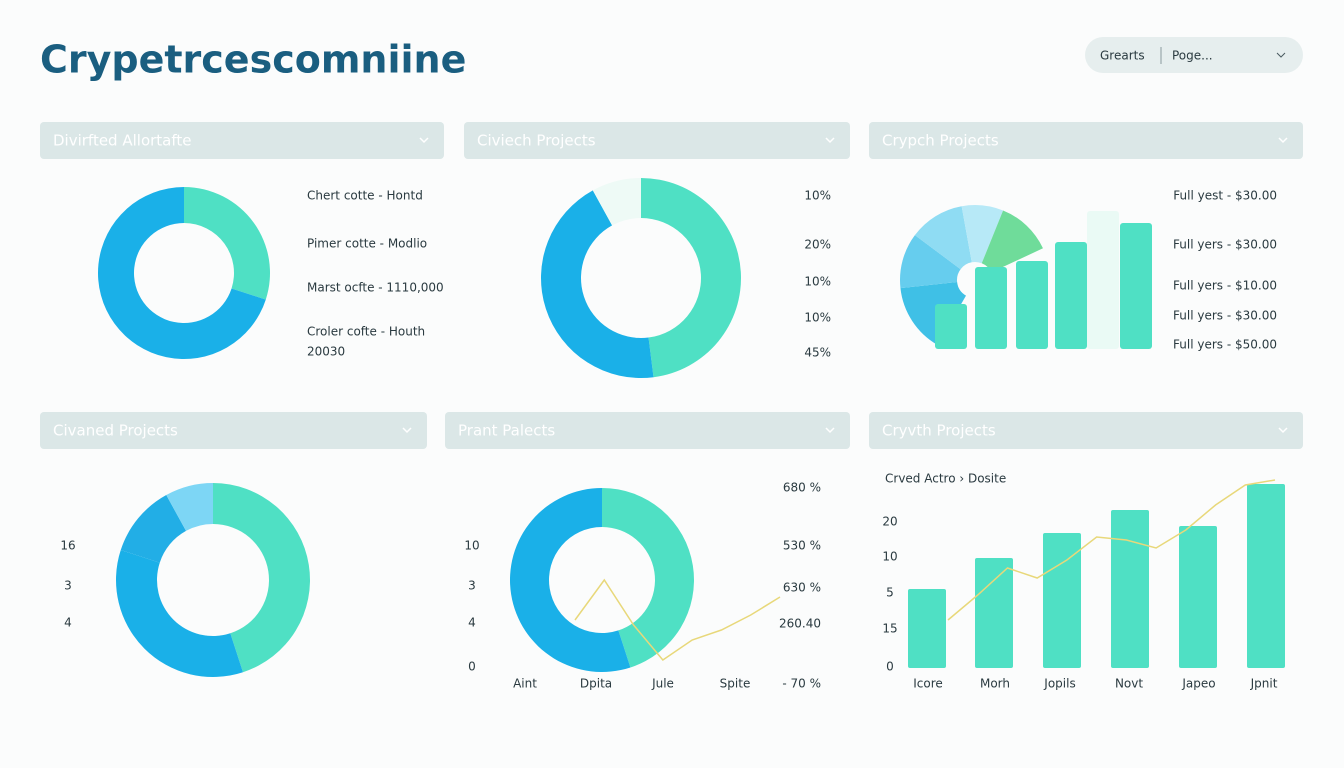 The image size is (1344, 768). I want to click on label: Full yers - $50.00, so click(1225, 345).